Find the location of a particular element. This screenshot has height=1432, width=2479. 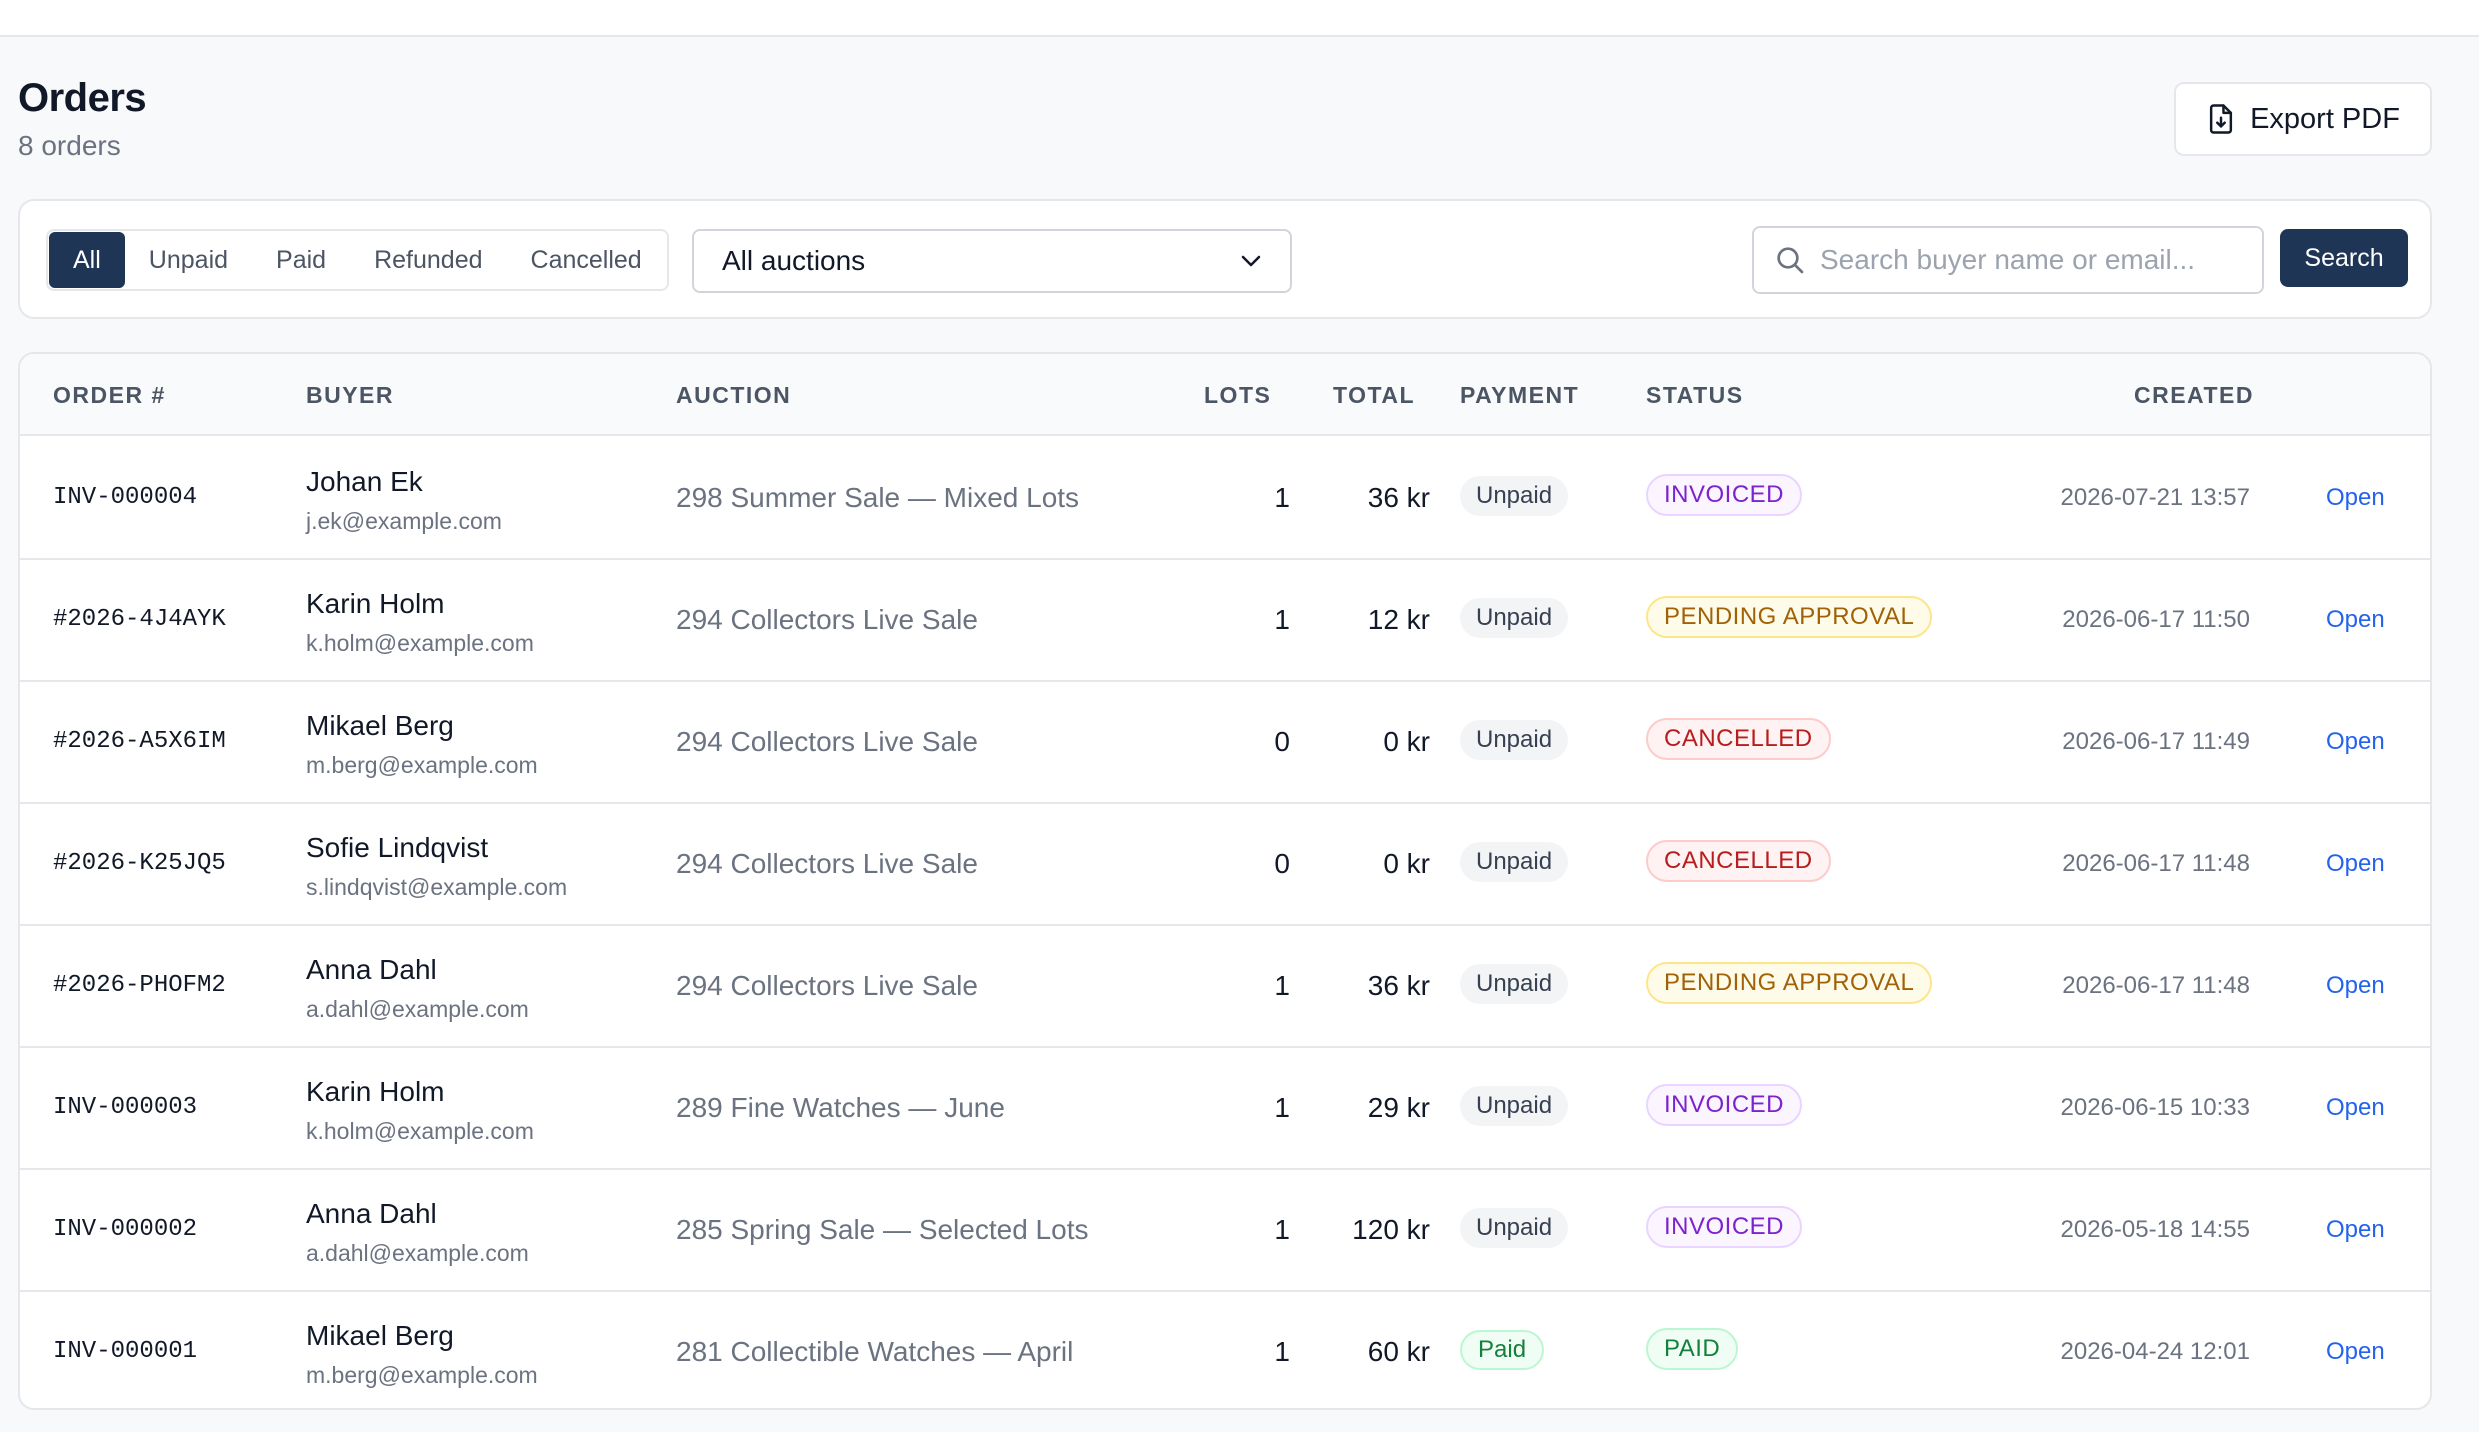

buyer-name: Sofie Lindqvist is located at coordinates (397, 847).